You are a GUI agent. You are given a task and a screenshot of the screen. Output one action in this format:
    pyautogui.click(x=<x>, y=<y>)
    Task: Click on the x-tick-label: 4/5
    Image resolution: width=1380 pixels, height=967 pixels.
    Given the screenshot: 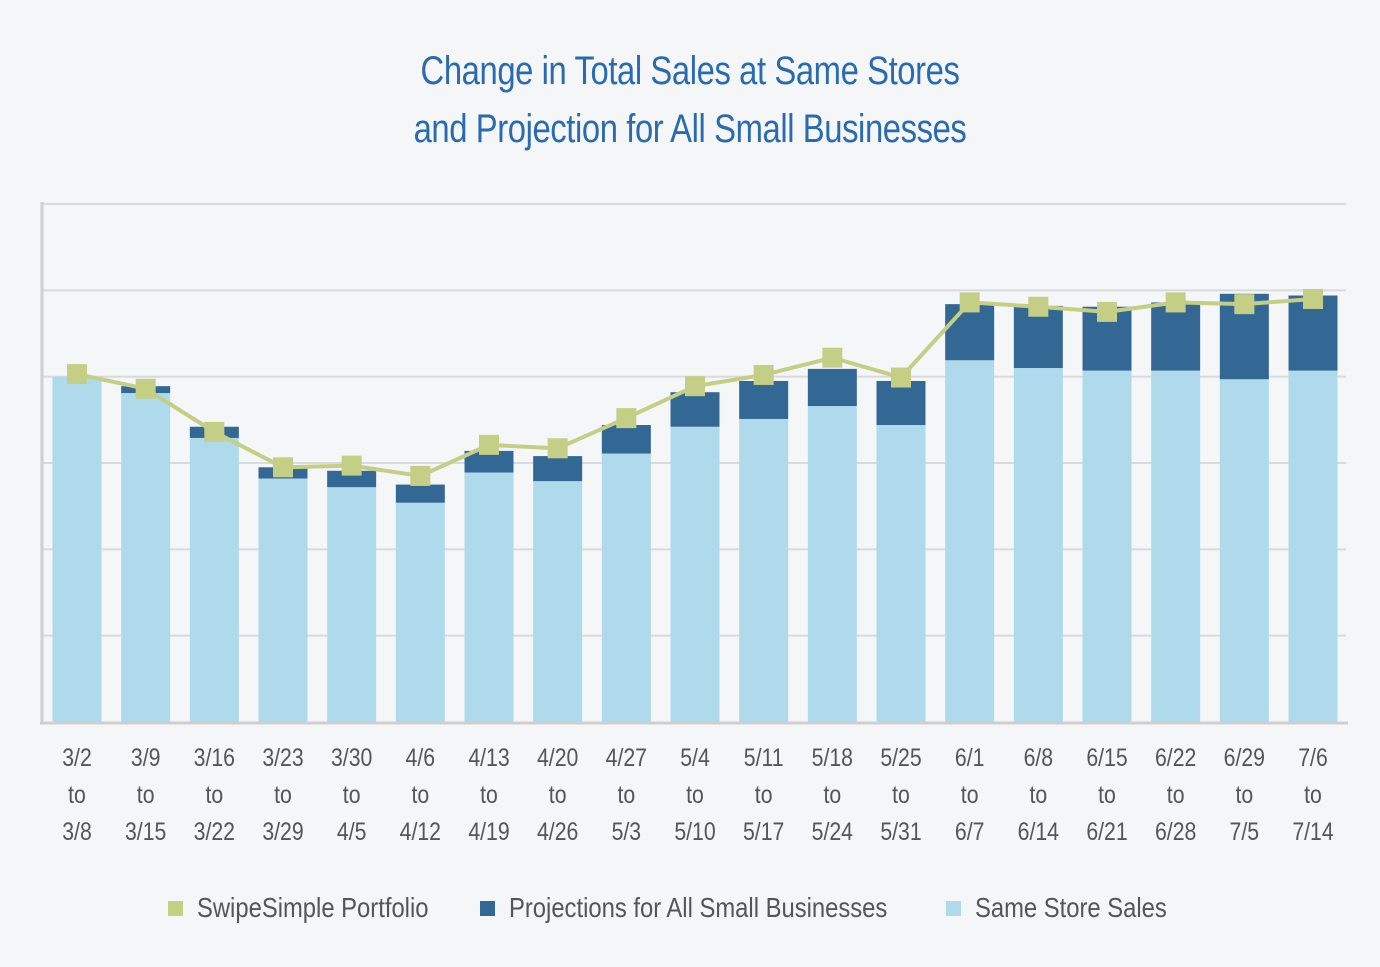 What is the action you would take?
    pyautogui.click(x=352, y=831)
    